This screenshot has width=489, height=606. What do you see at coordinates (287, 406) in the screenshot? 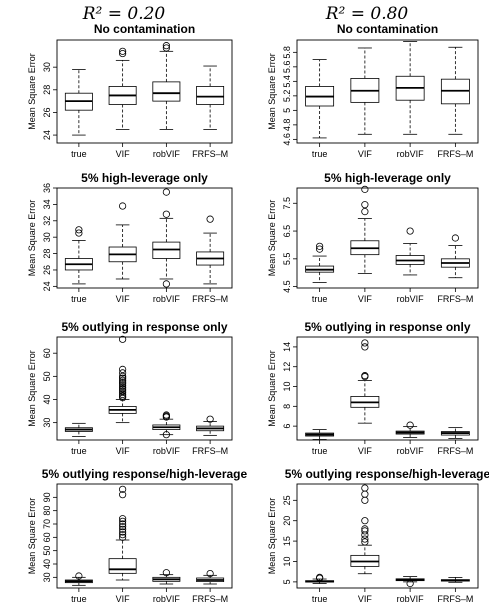
I see `y-tick-label: 8` at bounding box center [287, 406].